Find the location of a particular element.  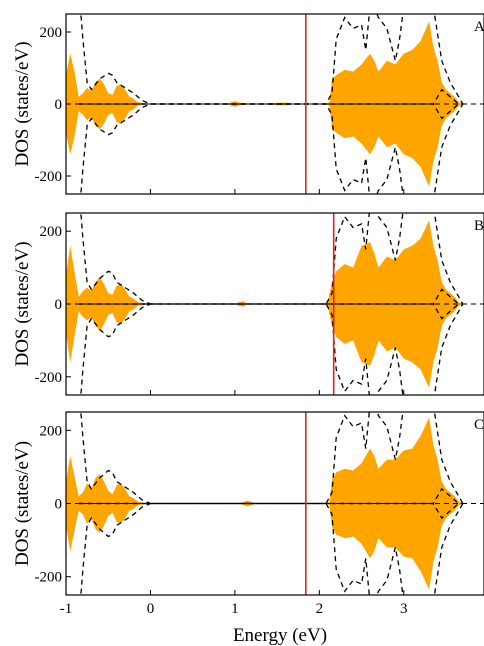

x-tick-labels: -1 0 1 2 3 is located at coordinates (234, 609).